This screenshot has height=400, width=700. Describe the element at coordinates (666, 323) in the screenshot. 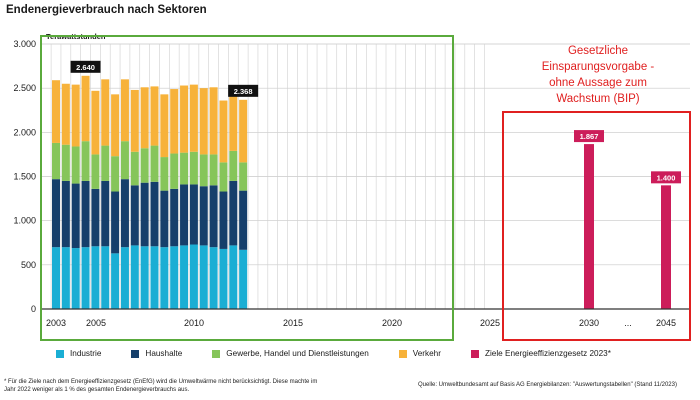

I see `x-tick-label: 2045` at that location.